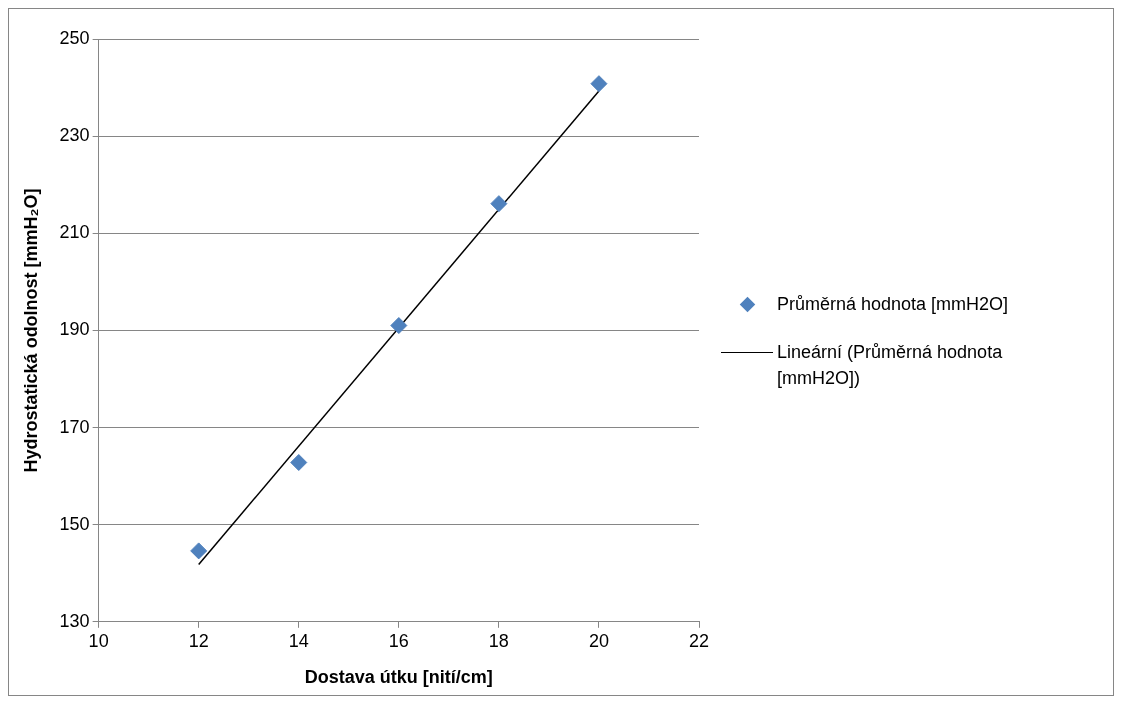 The height and width of the screenshot is (705, 1124). Describe the element at coordinates (74, 135) in the screenshot. I see `y-tick-label: 230` at that location.